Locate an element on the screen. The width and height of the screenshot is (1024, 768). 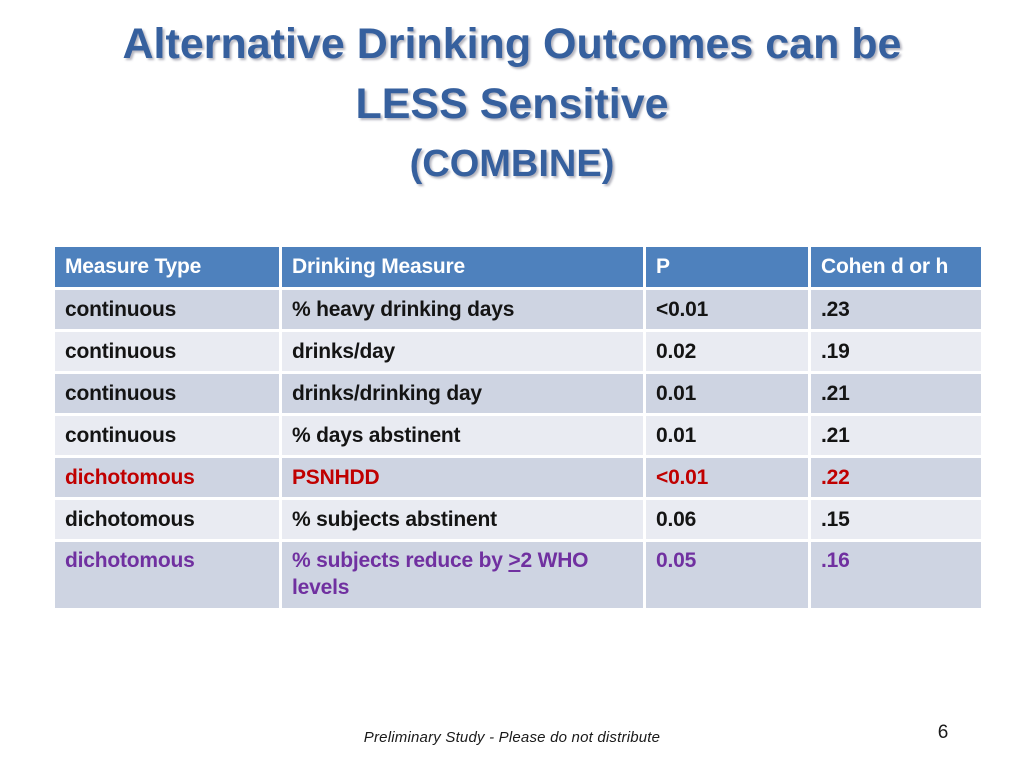
cell-p-value: 0.06 is located at coordinates (727, 519).